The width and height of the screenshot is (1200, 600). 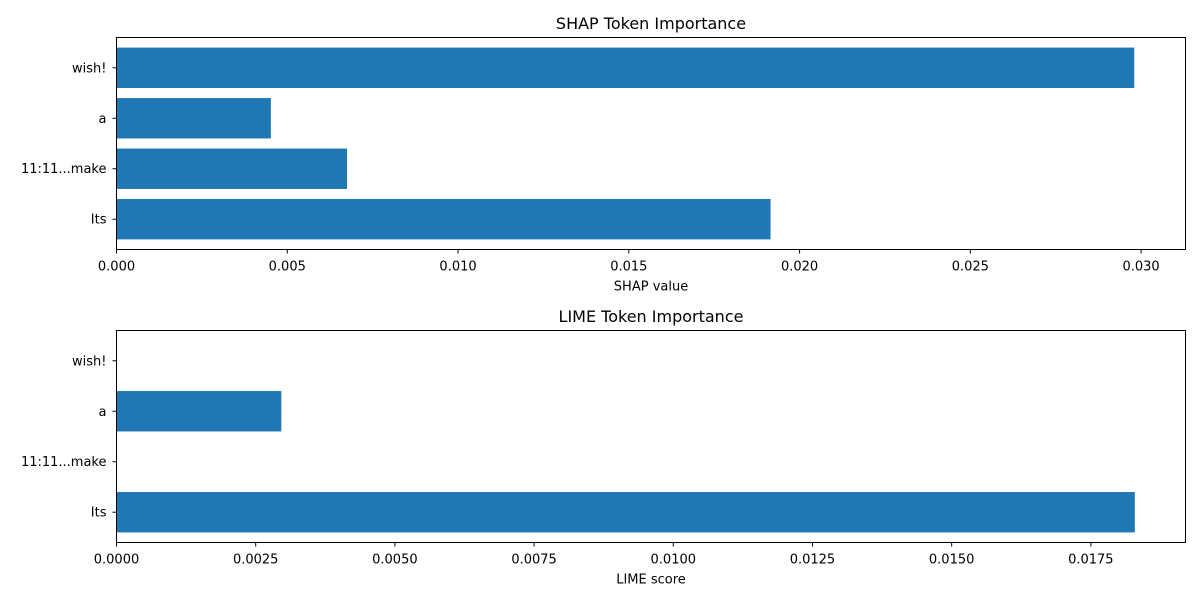 What do you see at coordinates (952, 560) in the screenshot?
I see `lime-xtick-label: 0.0150` at bounding box center [952, 560].